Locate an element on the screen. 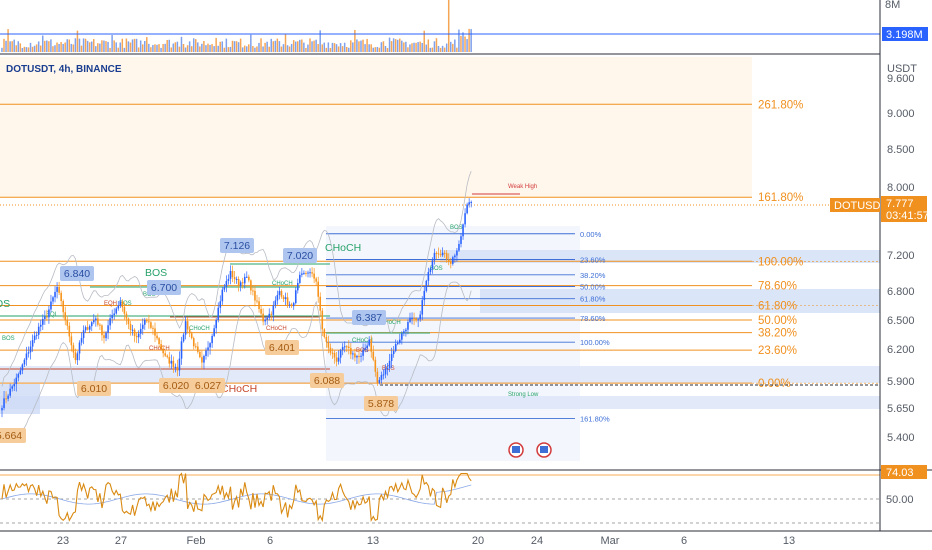 The width and height of the screenshot is (932, 550). structure-tag: Strong Low is located at coordinates (523, 395).